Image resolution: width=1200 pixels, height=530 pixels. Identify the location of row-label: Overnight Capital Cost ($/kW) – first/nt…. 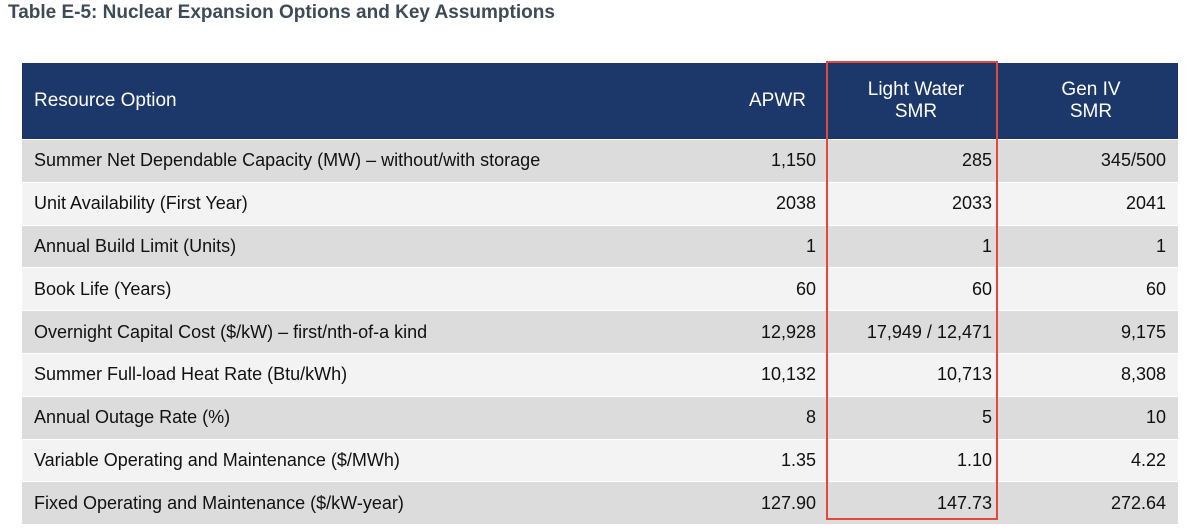
(326, 332).